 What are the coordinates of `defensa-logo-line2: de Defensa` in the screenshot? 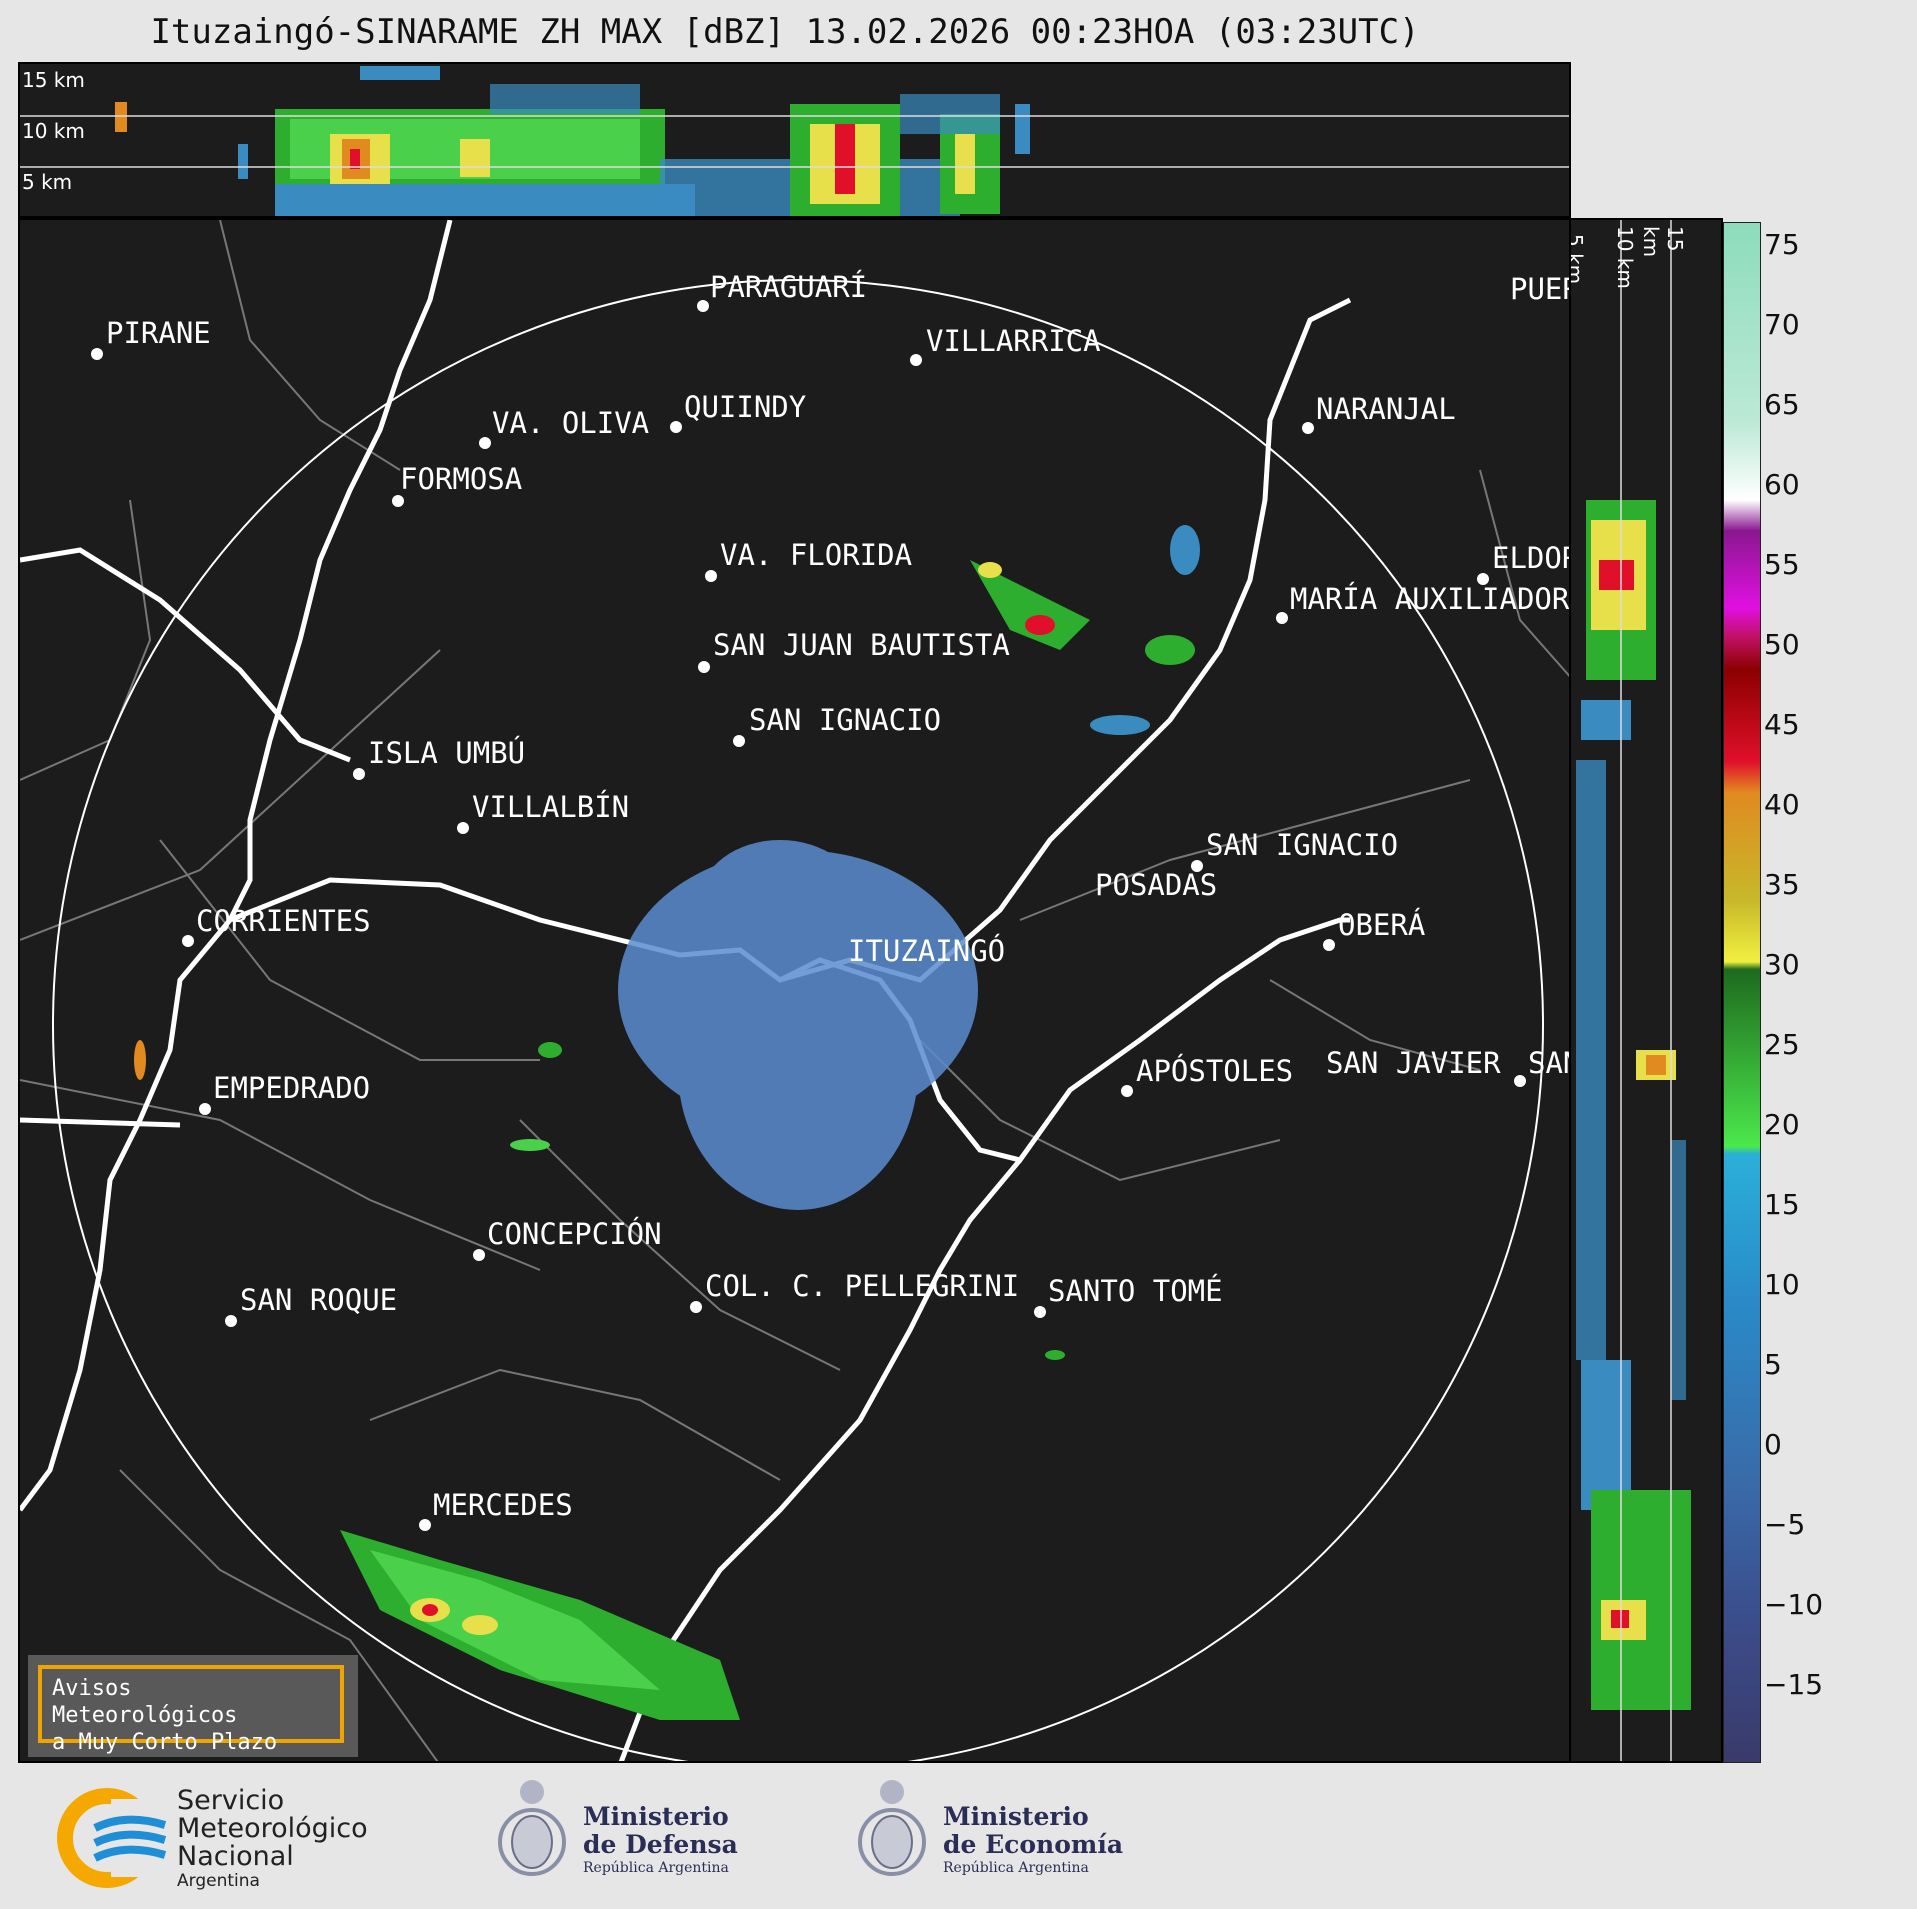 It's located at (660, 1844).